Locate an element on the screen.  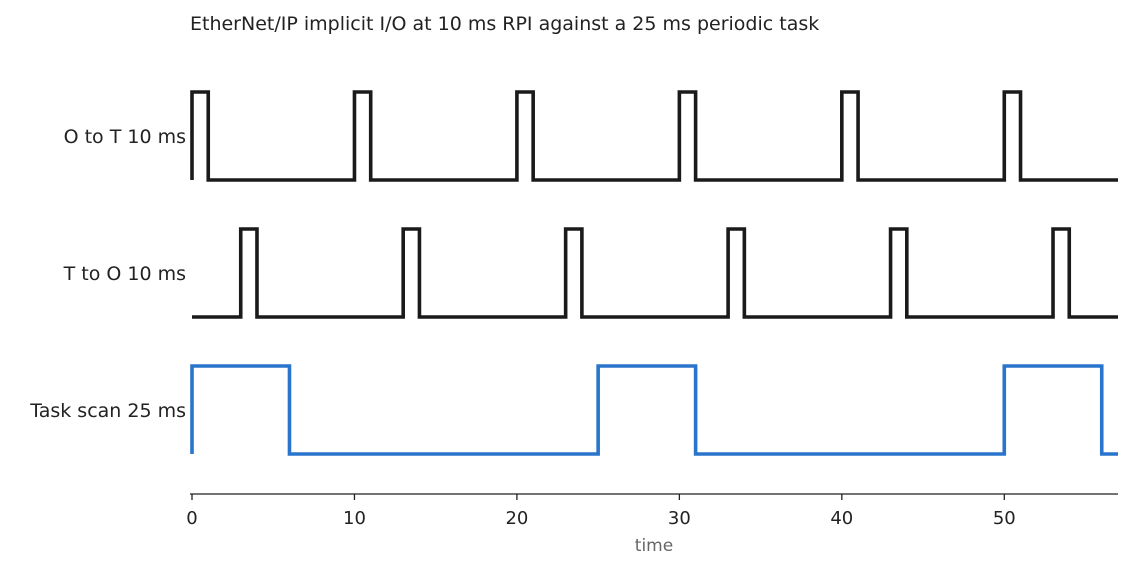
x-axis-ticks: 0 10 20 30 40 50 is located at coordinates (601, 511).